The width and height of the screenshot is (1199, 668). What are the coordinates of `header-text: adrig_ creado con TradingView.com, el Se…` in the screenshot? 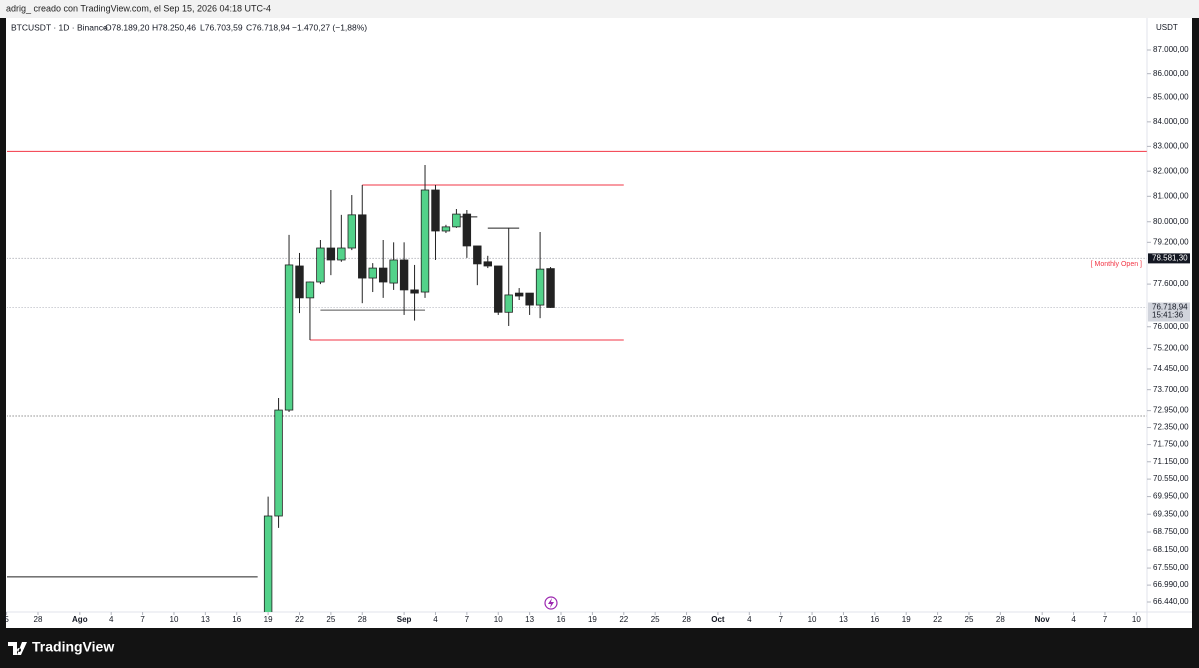 It's located at (138, 8).